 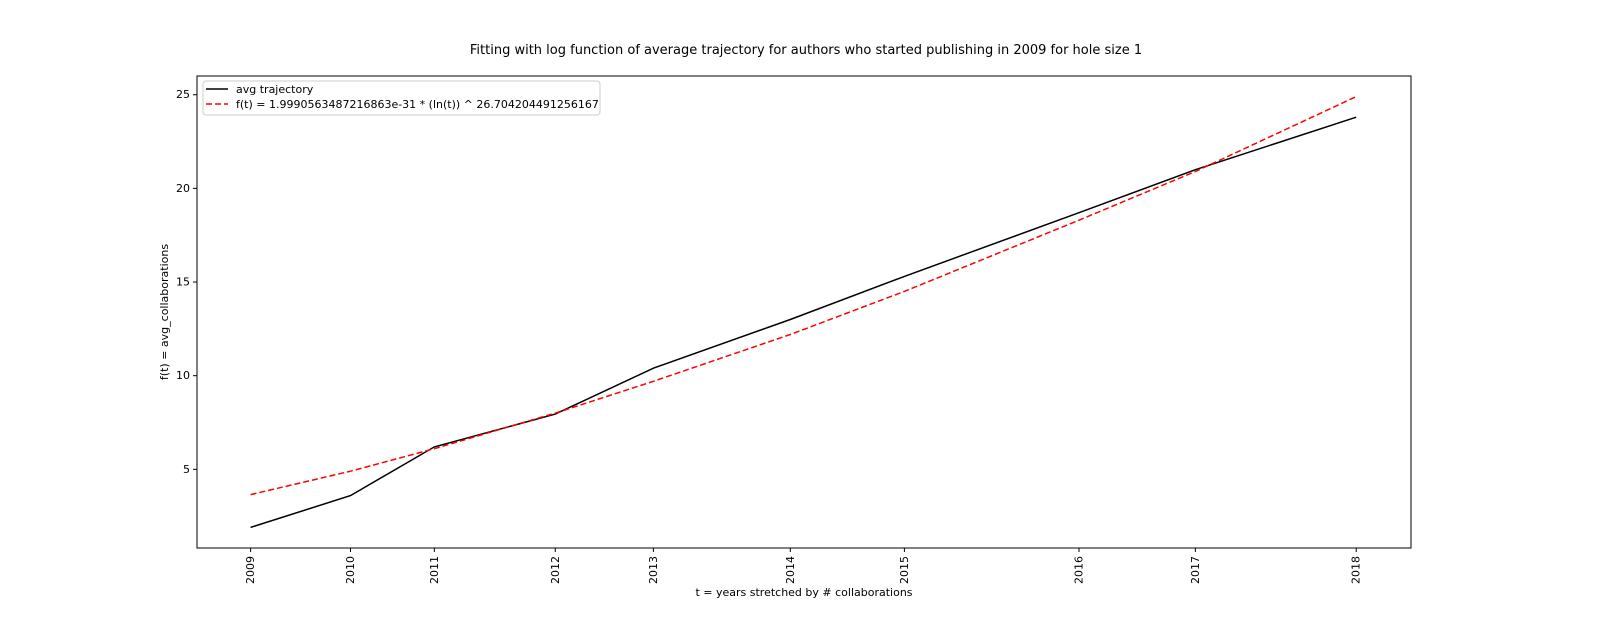 What do you see at coordinates (275, 89) in the screenshot?
I see `legend-label-avg-trajectory: avg trajectory` at bounding box center [275, 89].